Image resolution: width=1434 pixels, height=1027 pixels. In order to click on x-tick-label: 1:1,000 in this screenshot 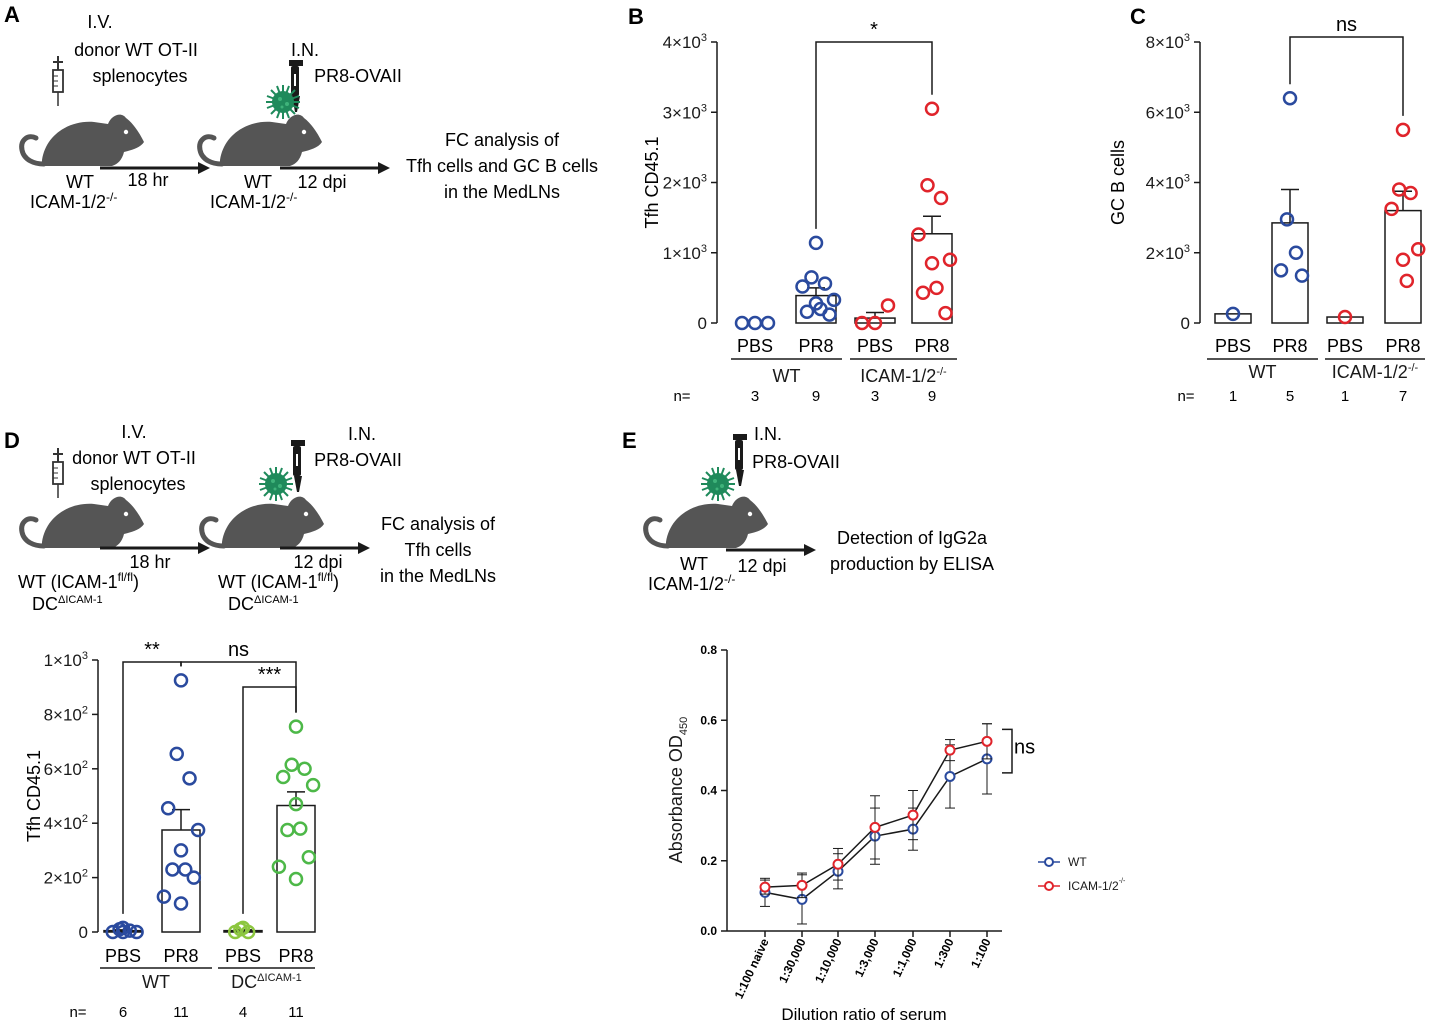, I will do `click(905, 957)`.